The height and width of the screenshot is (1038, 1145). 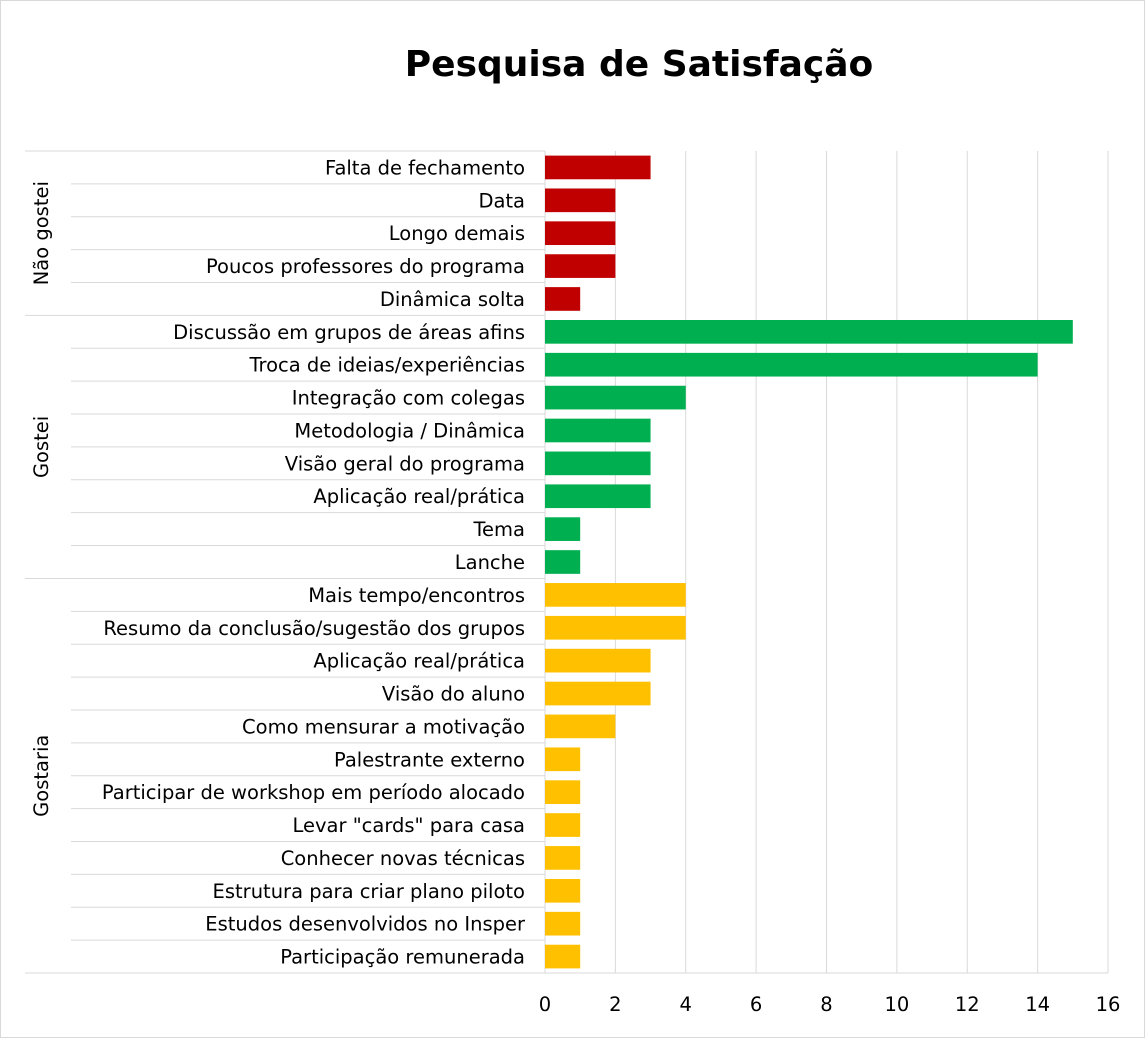 What do you see at coordinates (967, 1004) in the screenshot?
I see `x-tick-label: 12` at bounding box center [967, 1004].